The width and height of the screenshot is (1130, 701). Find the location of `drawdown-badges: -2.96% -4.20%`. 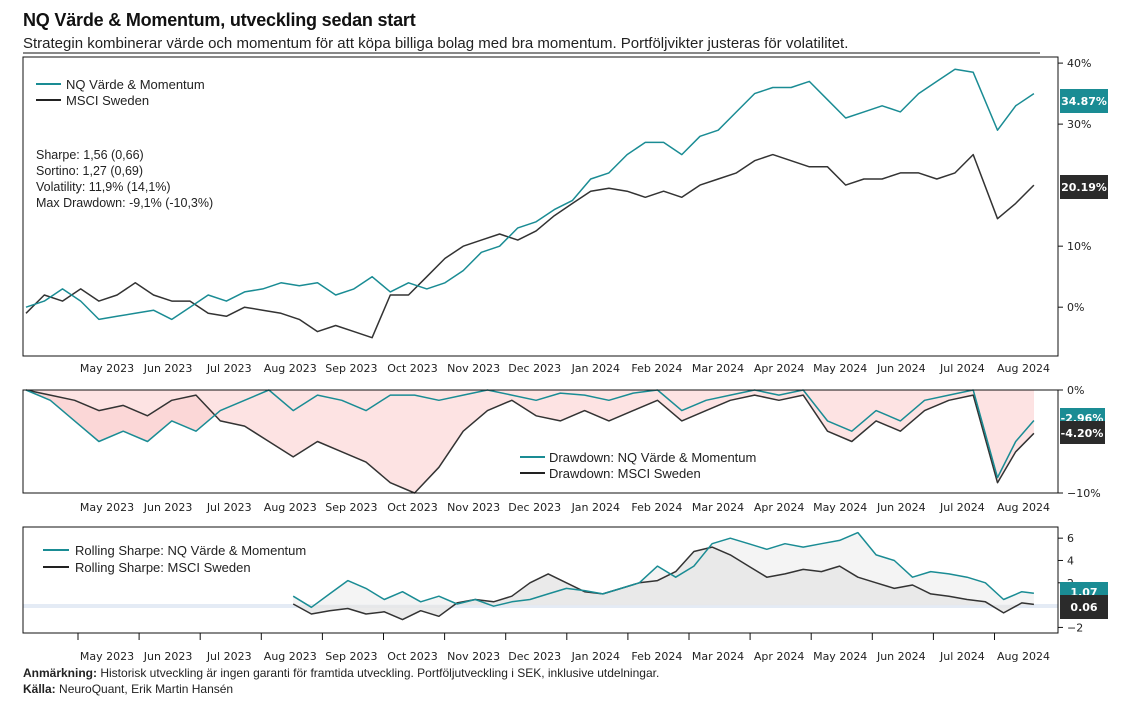

drawdown-badges: -2.96% -4.20% is located at coordinates (1082, 426).